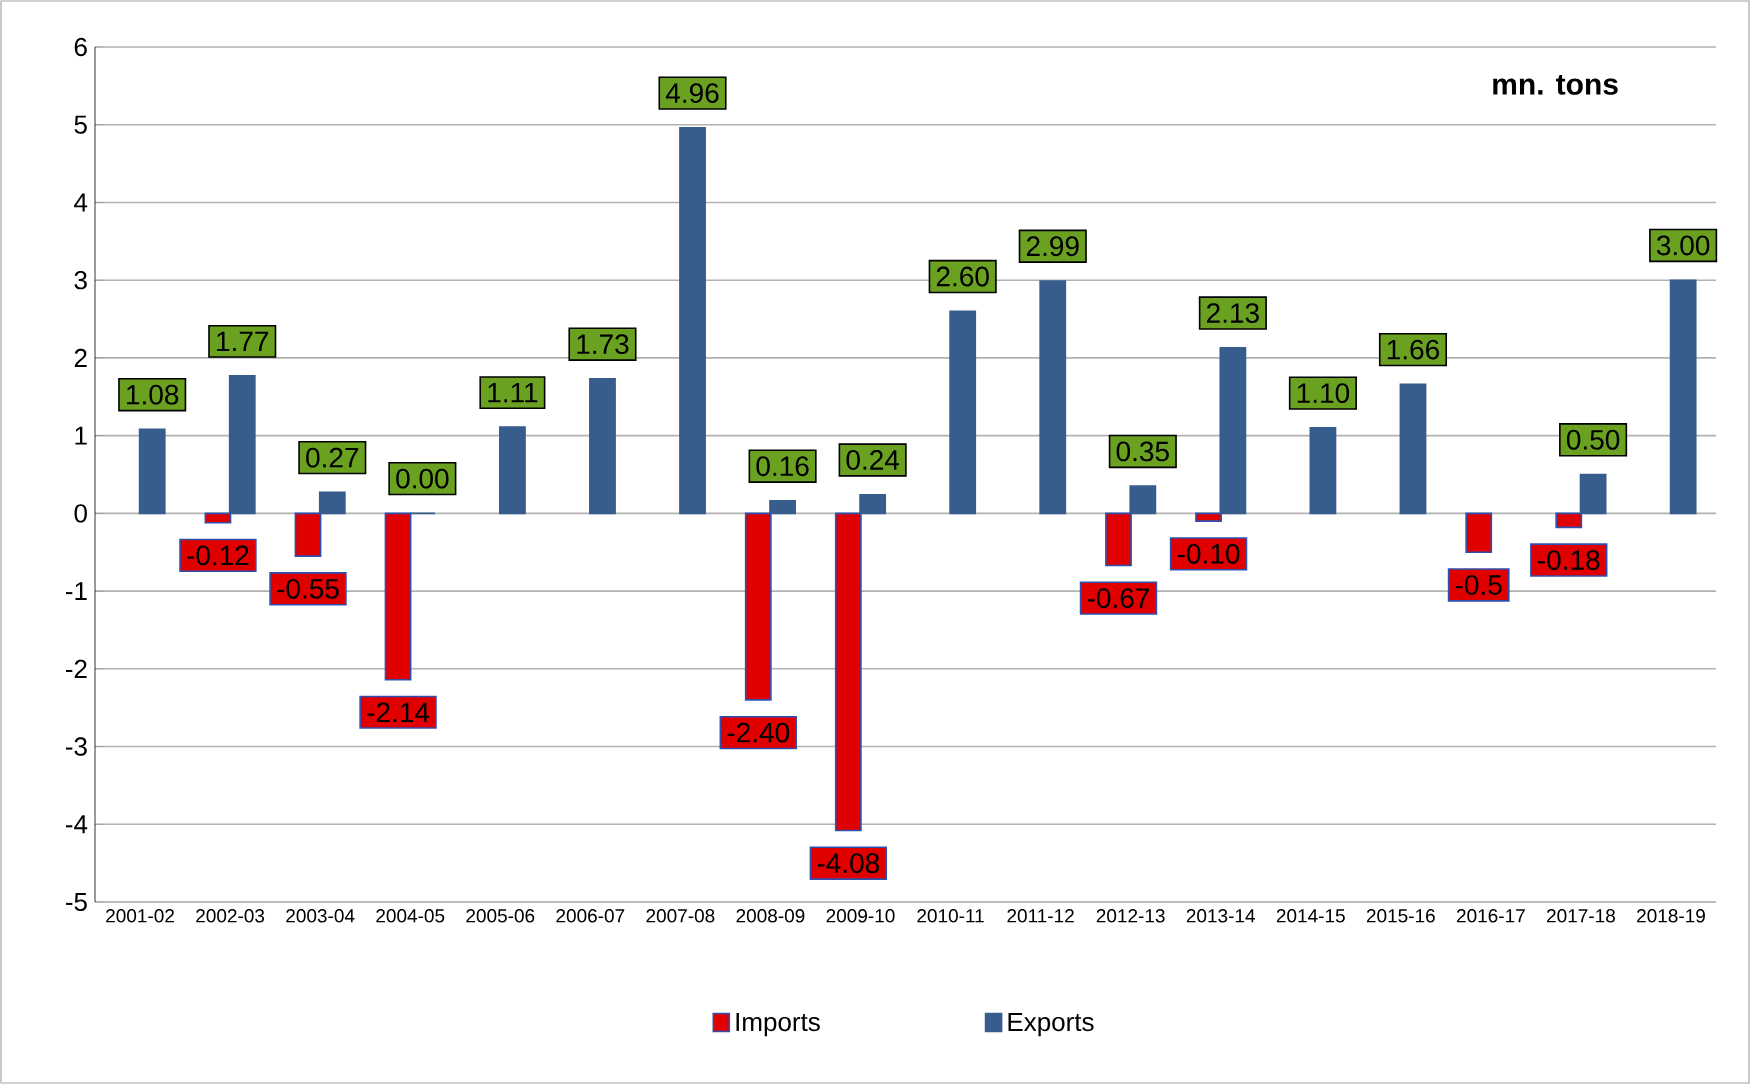  What do you see at coordinates (1142, 451) in the screenshot?
I see `data-label: 0.35` at bounding box center [1142, 451].